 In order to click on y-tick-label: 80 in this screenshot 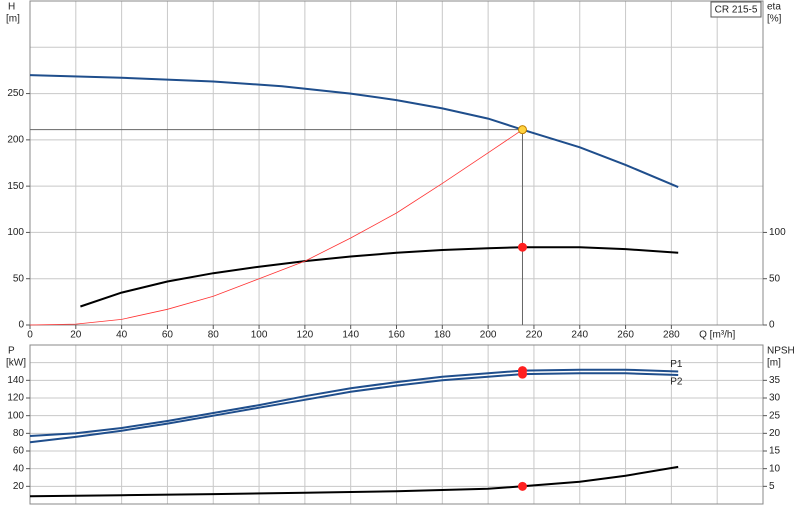, I will do `click(19, 433)`.